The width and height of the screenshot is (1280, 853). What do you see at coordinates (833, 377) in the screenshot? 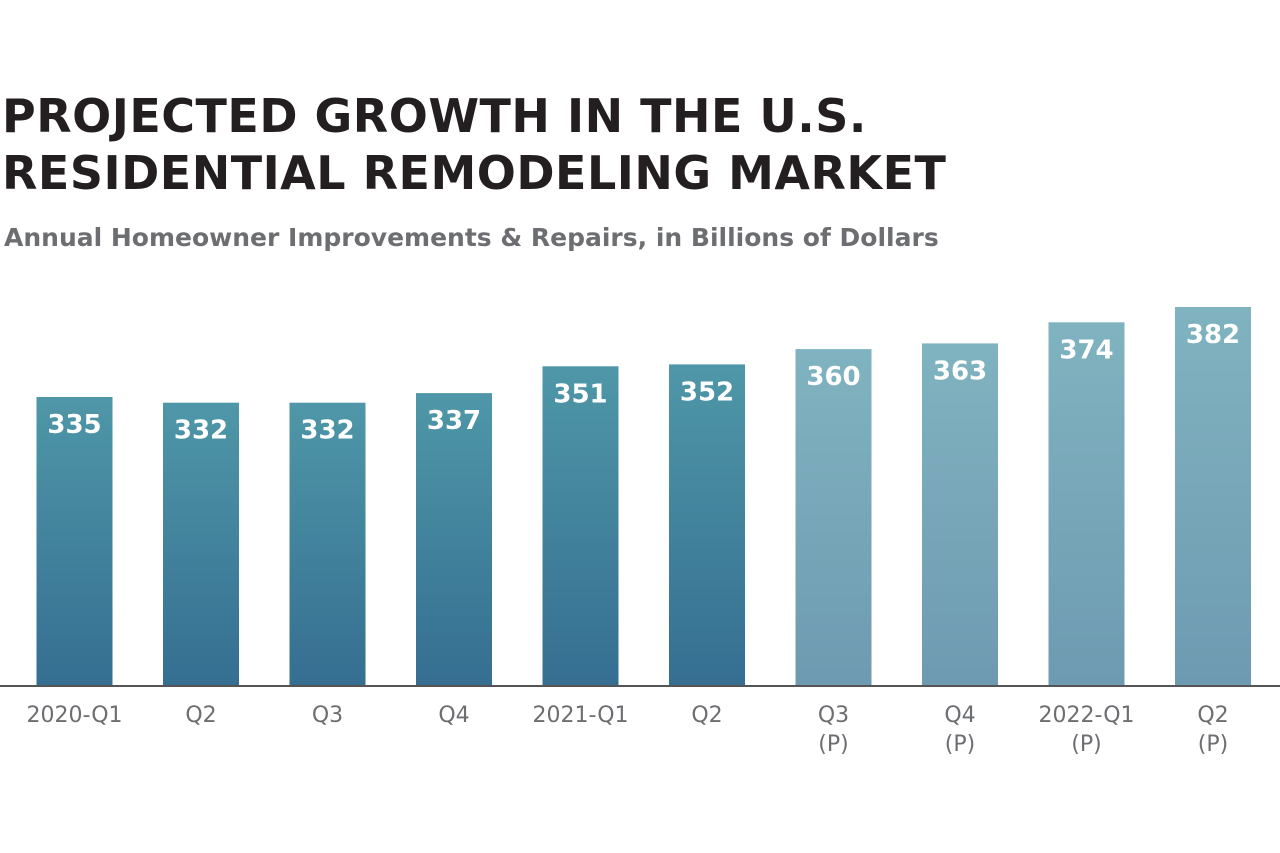
I see `bar-value-label-7: 360` at bounding box center [833, 377].